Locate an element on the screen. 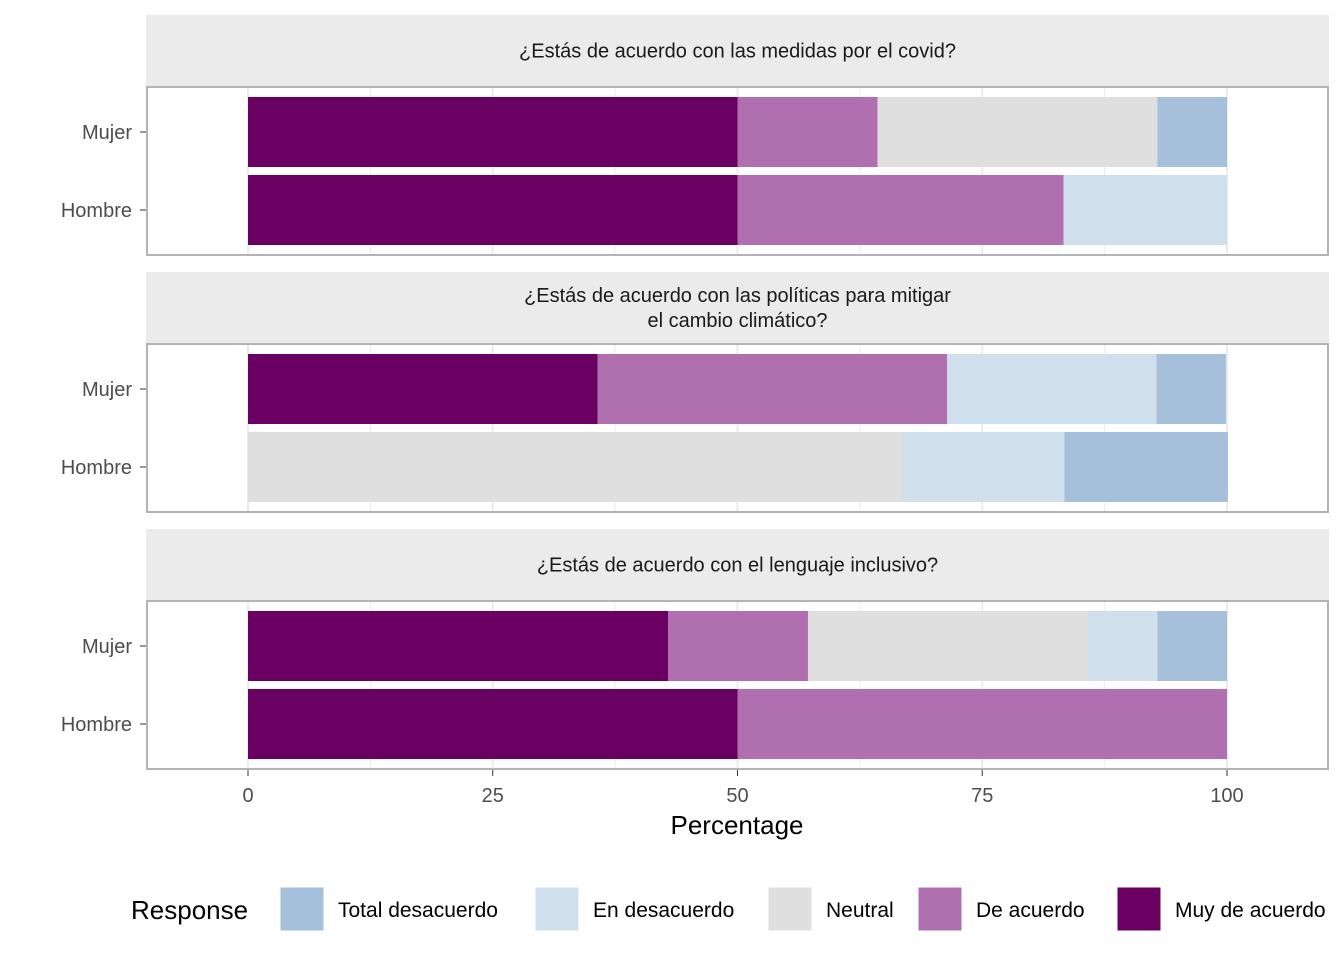 This screenshot has height=960, width=1344. legend-label: De acuerdo is located at coordinates (1030, 910).